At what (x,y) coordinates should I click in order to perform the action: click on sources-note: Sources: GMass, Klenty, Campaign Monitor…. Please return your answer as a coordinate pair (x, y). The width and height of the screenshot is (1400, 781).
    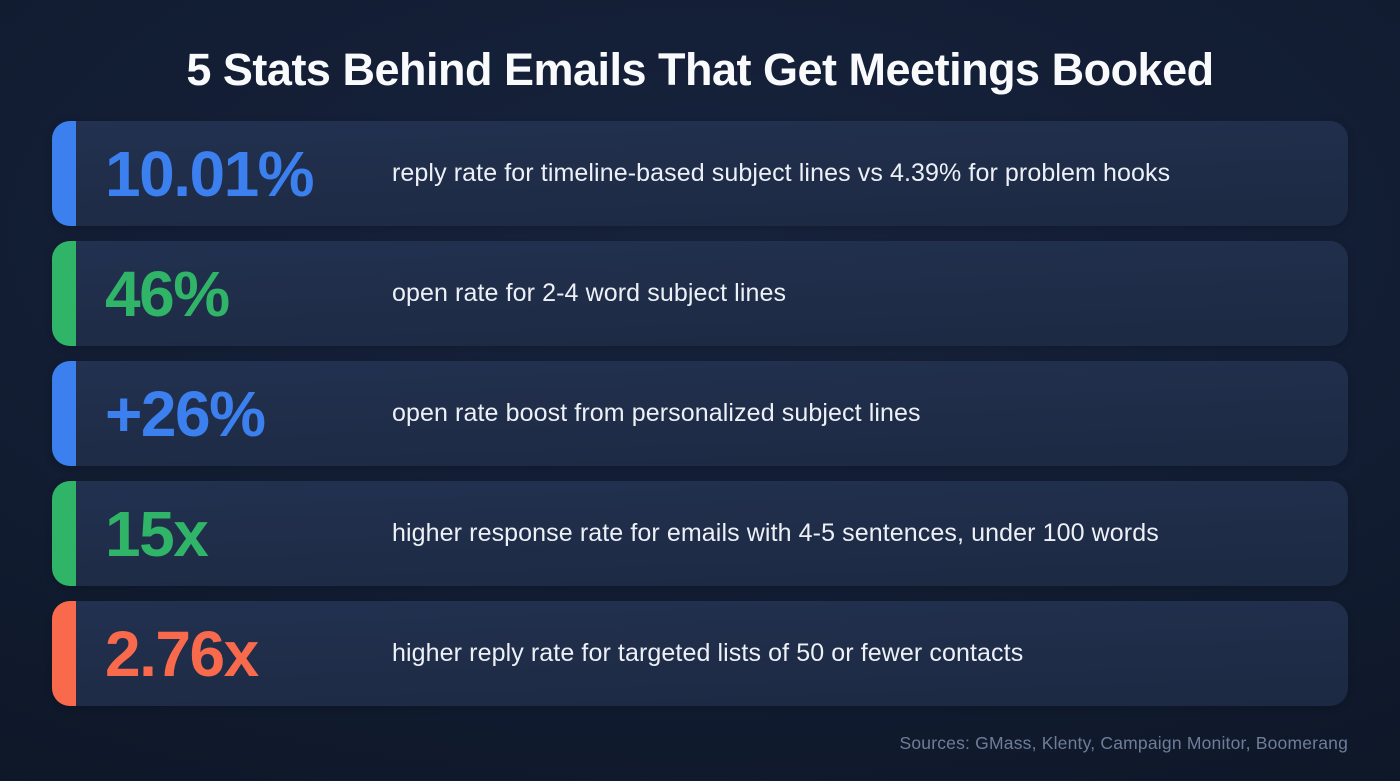
    Looking at the image, I should click on (1123, 743).